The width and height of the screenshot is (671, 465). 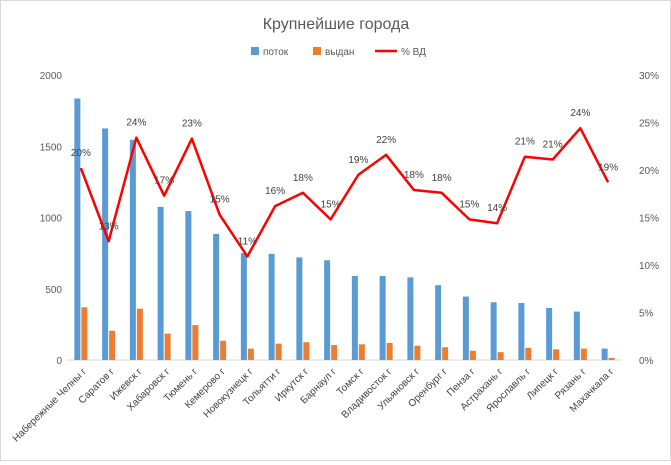 What do you see at coordinates (386, 140) in the screenshot?
I see `pct-data-label: 22%` at bounding box center [386, 140].